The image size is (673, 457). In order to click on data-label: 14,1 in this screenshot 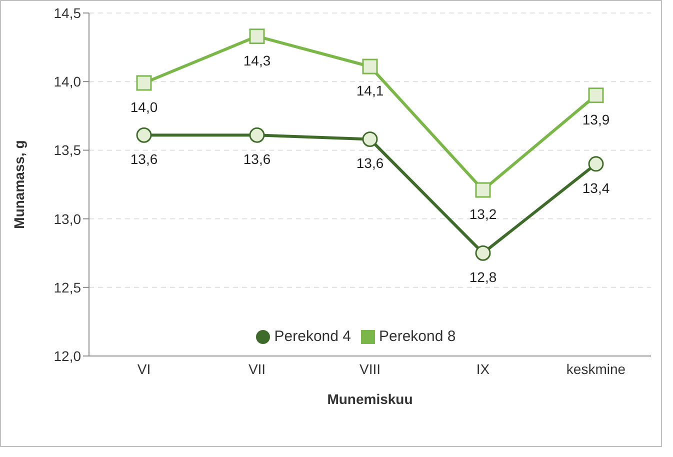, I will do `click(370, 90)`.